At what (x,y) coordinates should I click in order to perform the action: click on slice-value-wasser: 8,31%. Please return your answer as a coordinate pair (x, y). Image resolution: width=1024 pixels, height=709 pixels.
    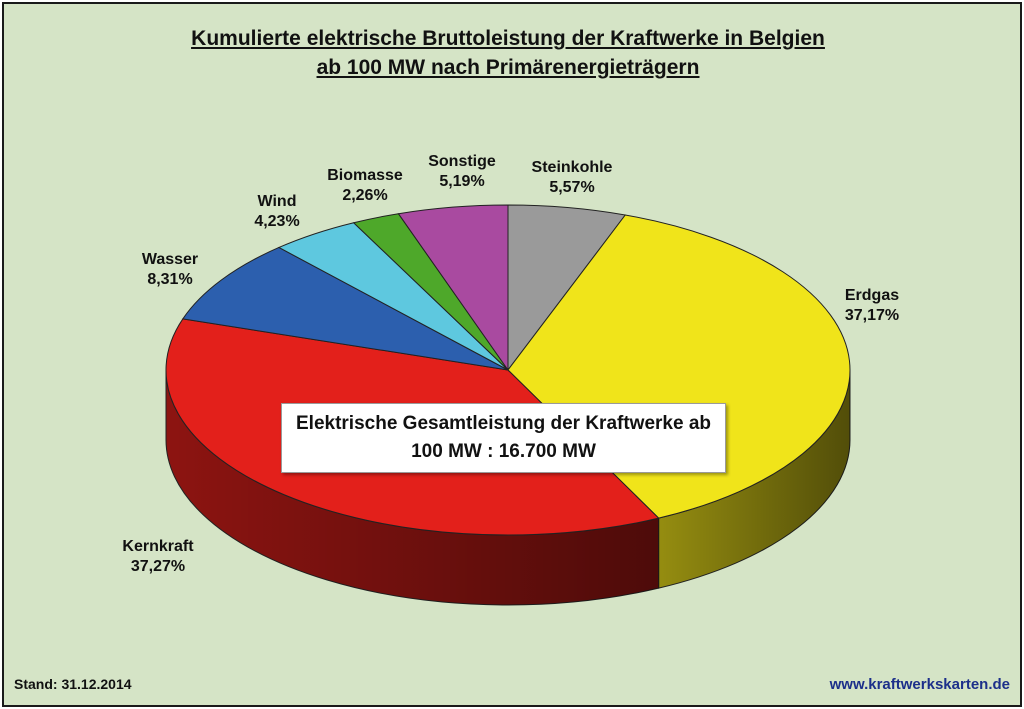
    Looking at the image, I should click on (169, 279).